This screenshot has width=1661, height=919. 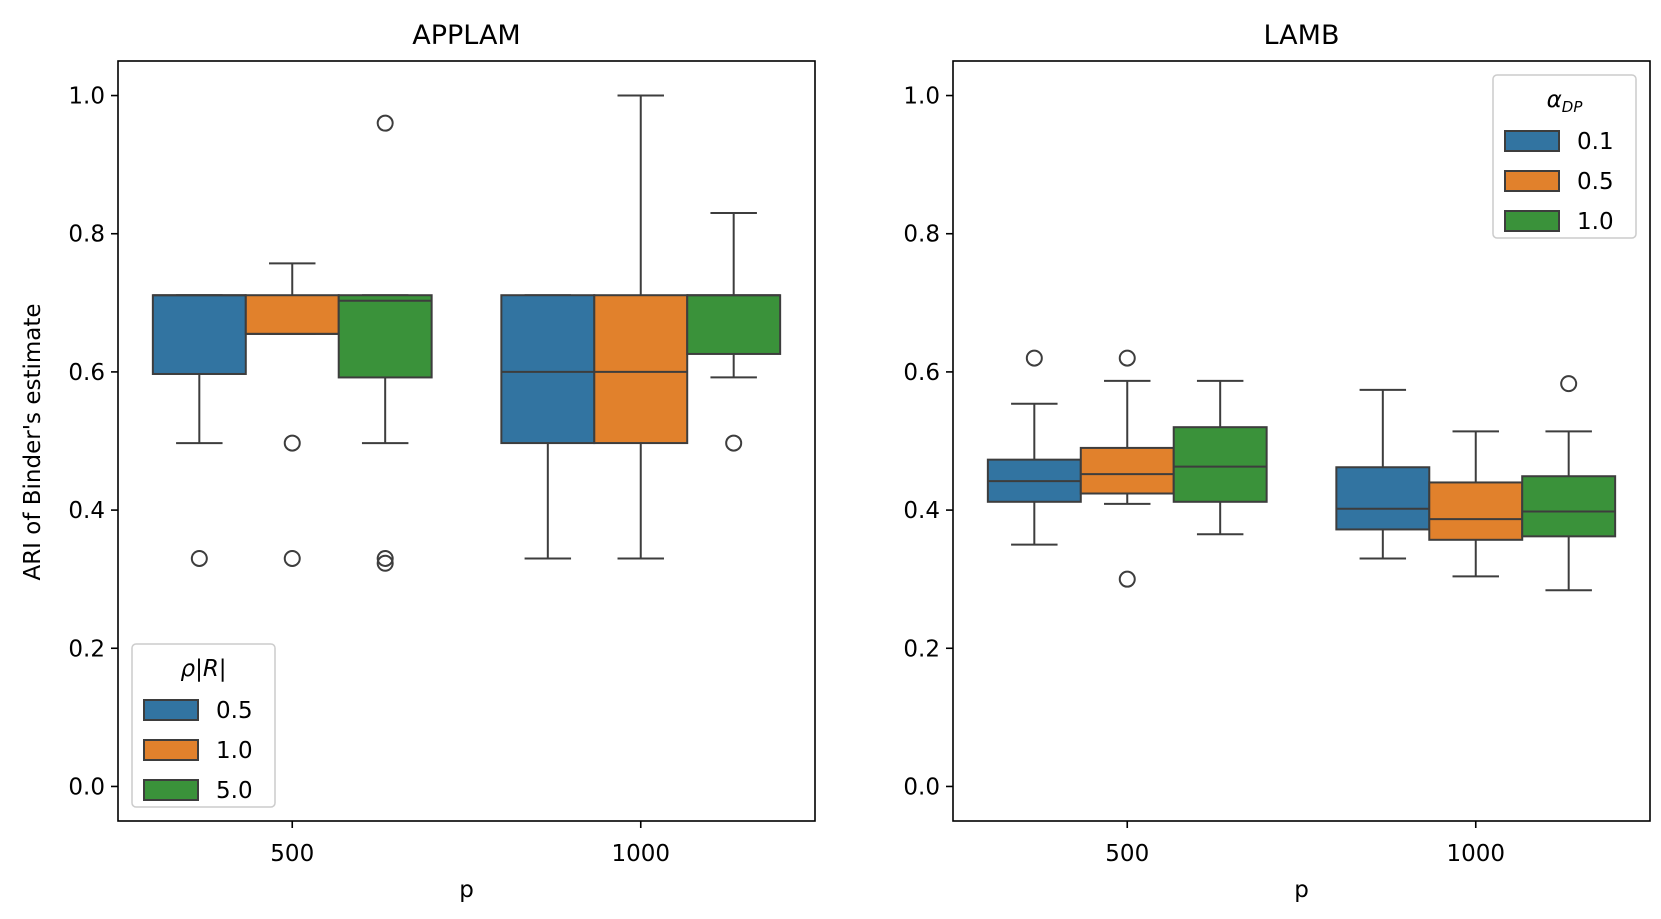 What do you see at coordinates (1302, 35) in the screenshot?
I see `panel-title: LAMB` at bounding box center [1302, 35].